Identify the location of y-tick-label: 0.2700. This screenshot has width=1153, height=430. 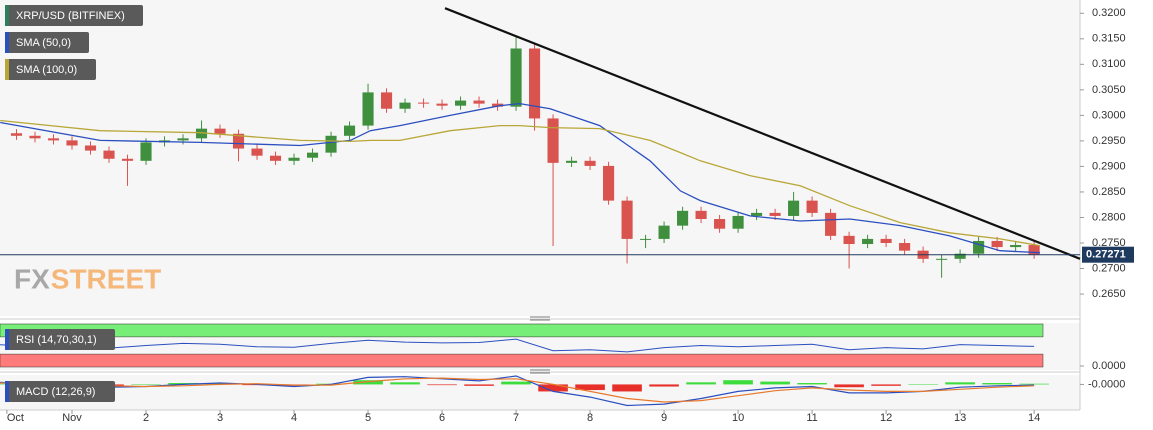
(1109, 268).